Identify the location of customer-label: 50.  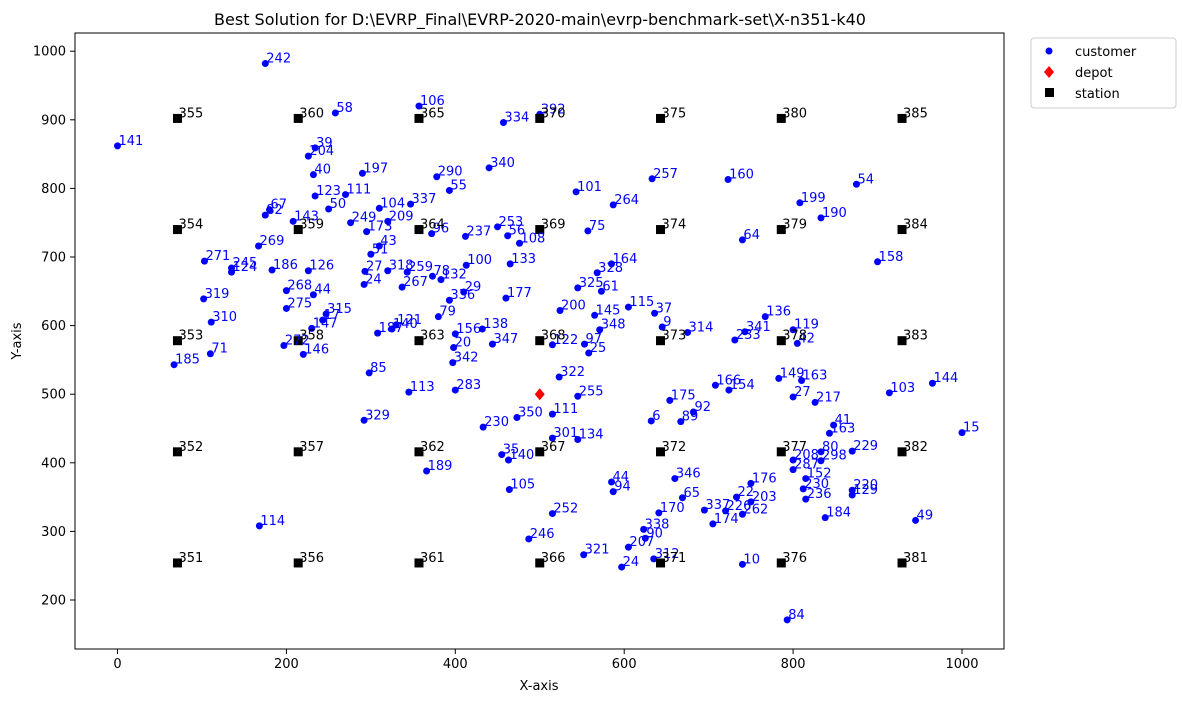
(338, 204).